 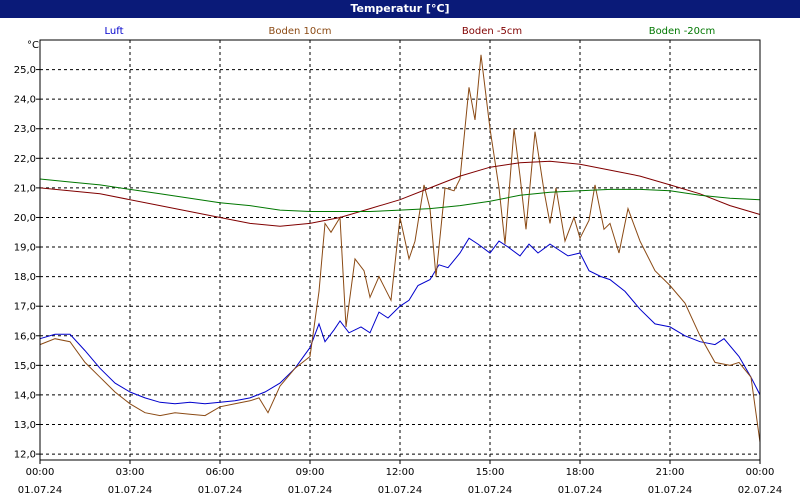 I want to click on legend: Luft Boden 10cm Boden -5cm Boden -20cm, so click(x=410, y=31).